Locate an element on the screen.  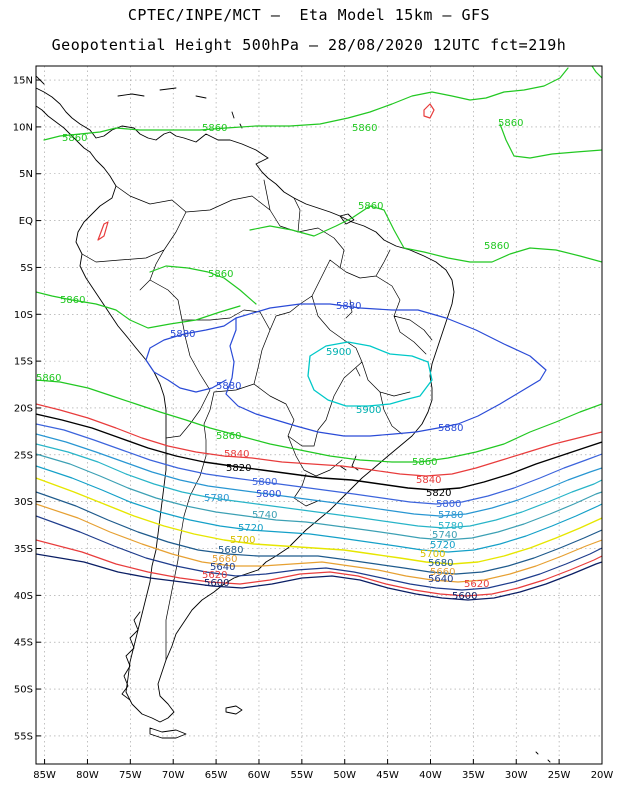
contour-5860-north is located at coordinates (306, 104).